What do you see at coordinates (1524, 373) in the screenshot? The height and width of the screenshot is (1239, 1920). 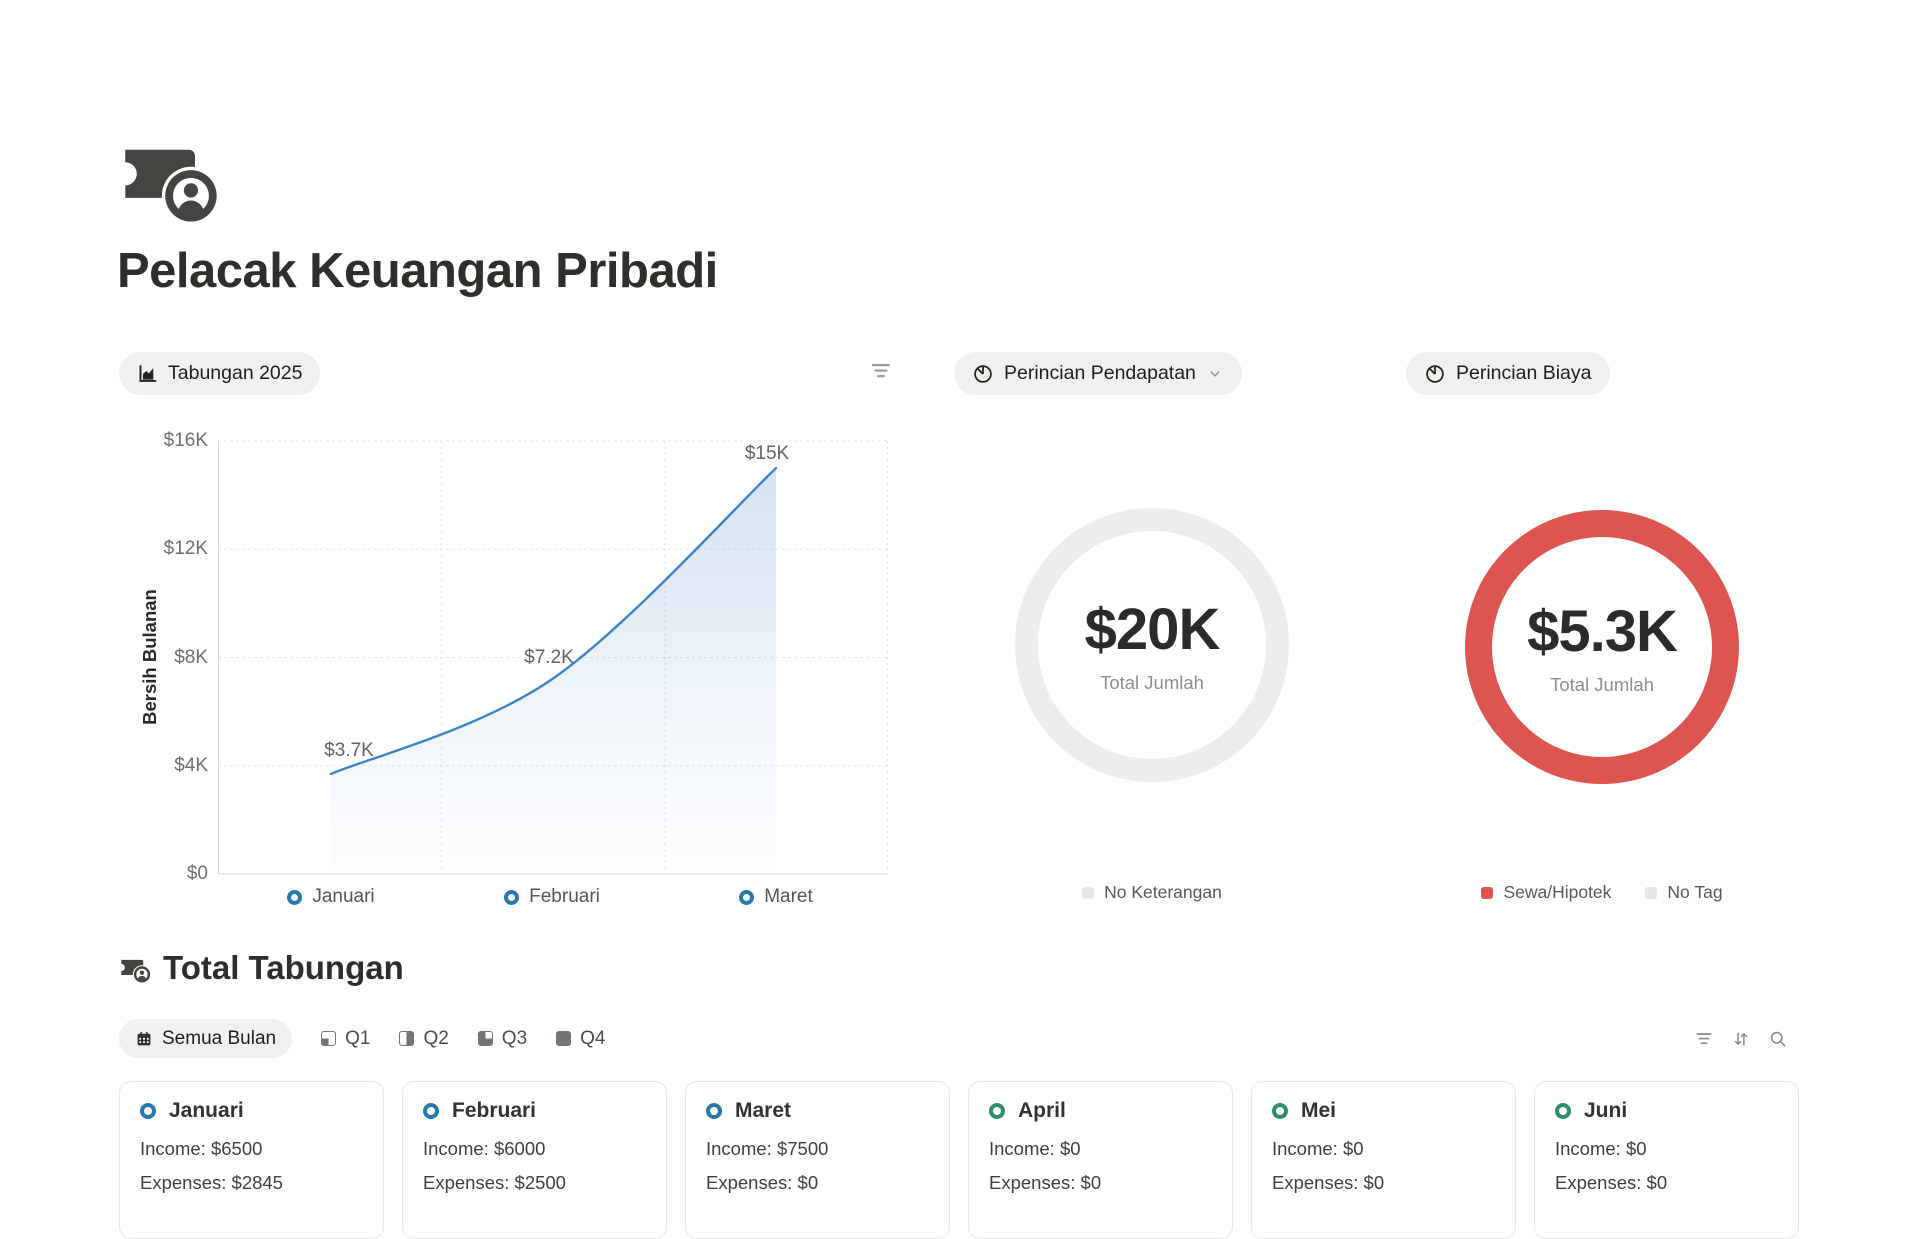 I see `expense-pill-label: Perincian Biaya` at bounding box center [1524, 373].